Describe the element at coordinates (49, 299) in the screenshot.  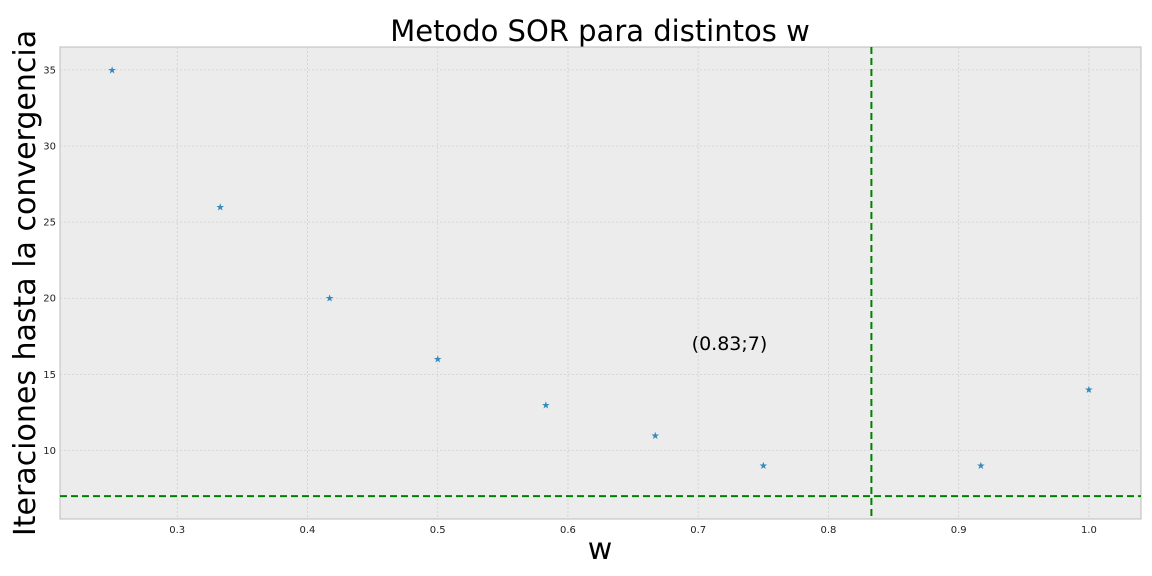
I see `y-tick-label: 20` at that location.